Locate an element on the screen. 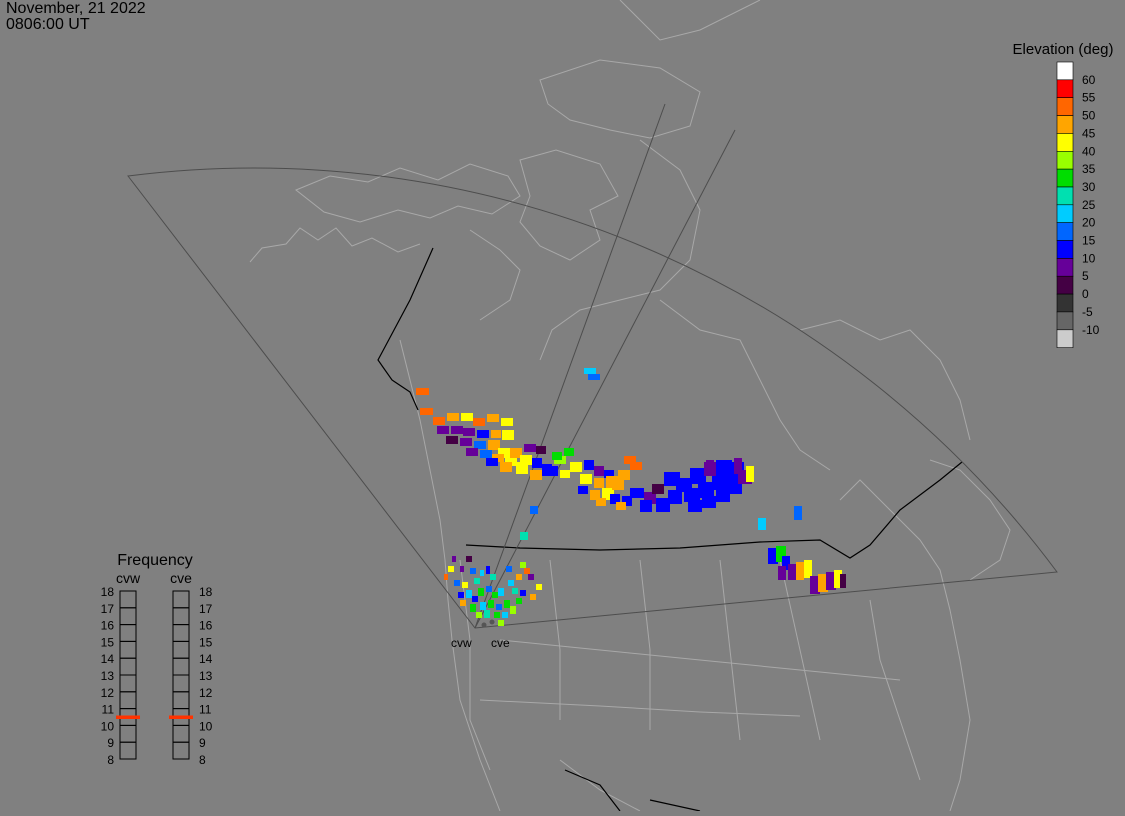  radar-site-cve-marker is located at coordinates (492, 622).